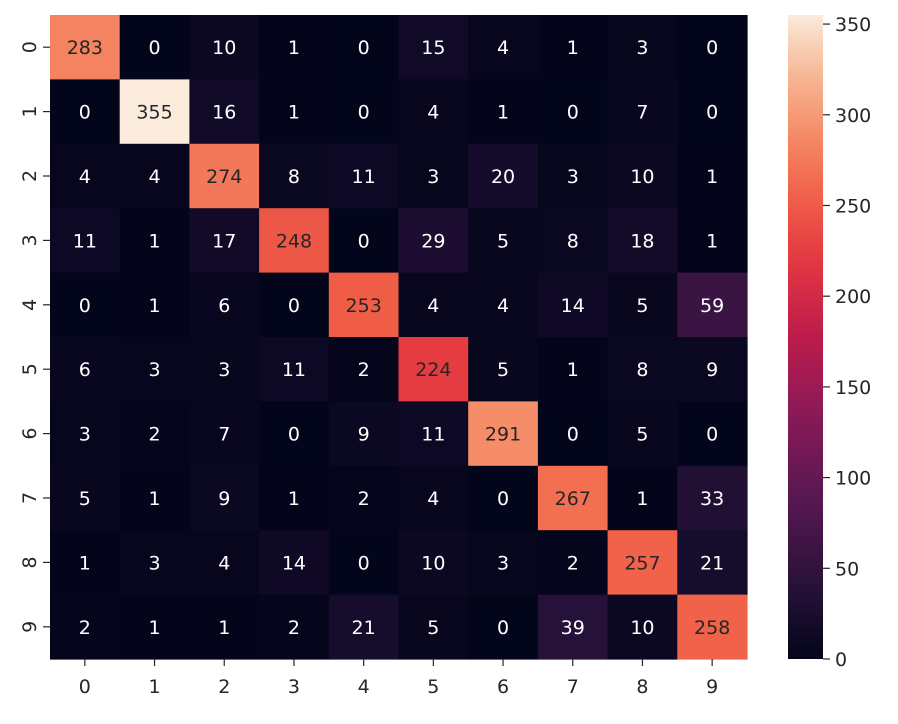 Image resolution: width=898 pixels, height=724 pixels. I want to click on colorbar-tick-label: 100, so click(853, 479).